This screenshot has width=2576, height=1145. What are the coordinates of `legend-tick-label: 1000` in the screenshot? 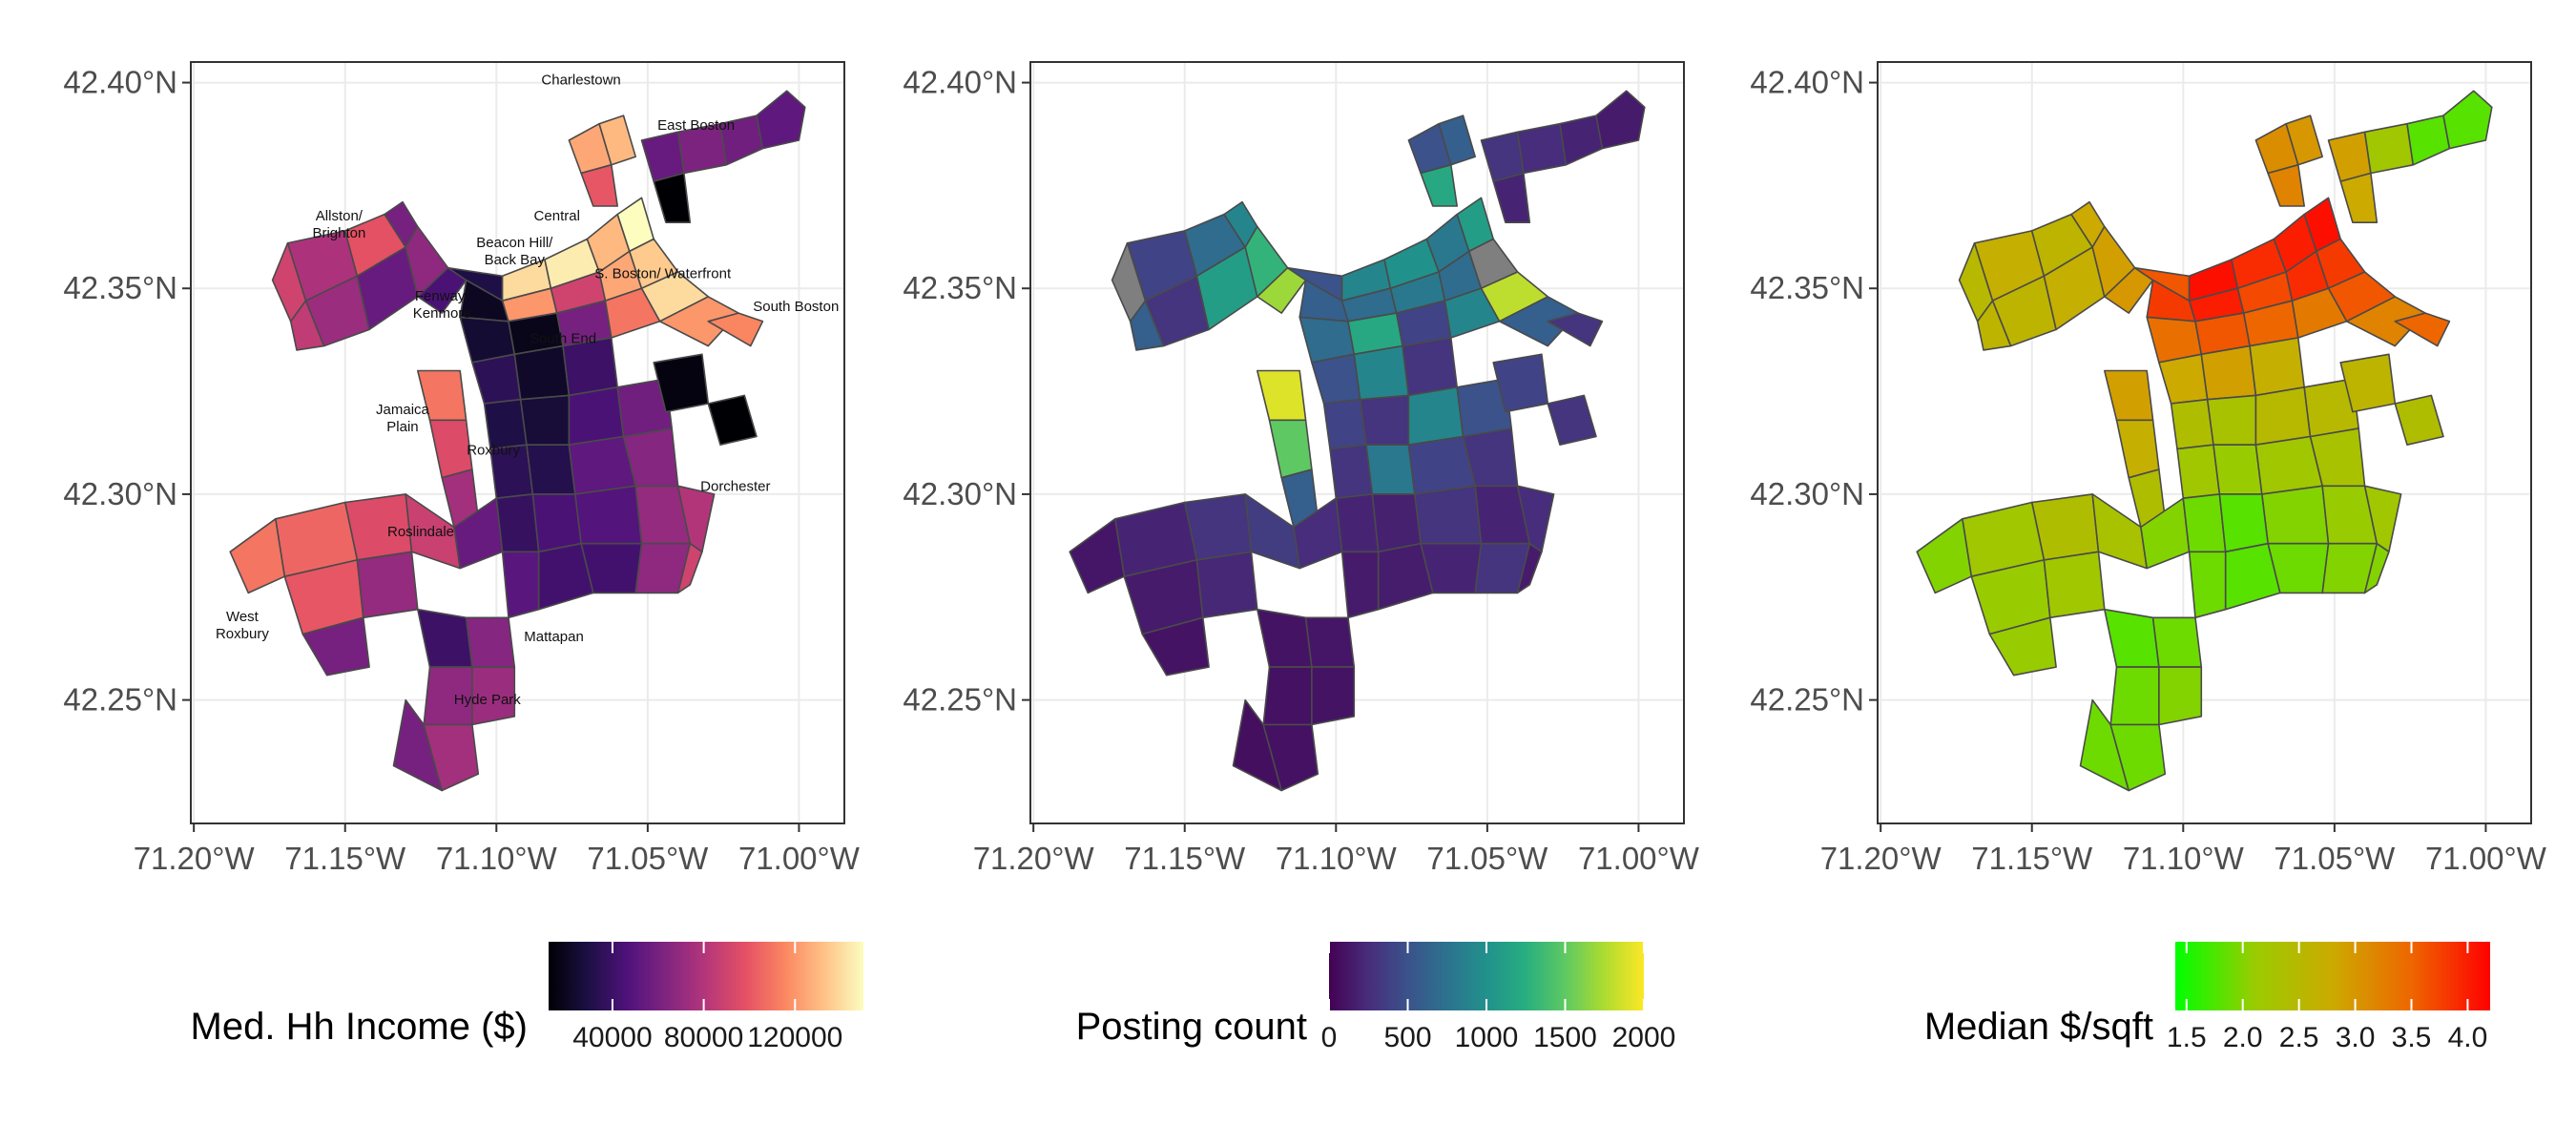 It's located at (1487, 1038).